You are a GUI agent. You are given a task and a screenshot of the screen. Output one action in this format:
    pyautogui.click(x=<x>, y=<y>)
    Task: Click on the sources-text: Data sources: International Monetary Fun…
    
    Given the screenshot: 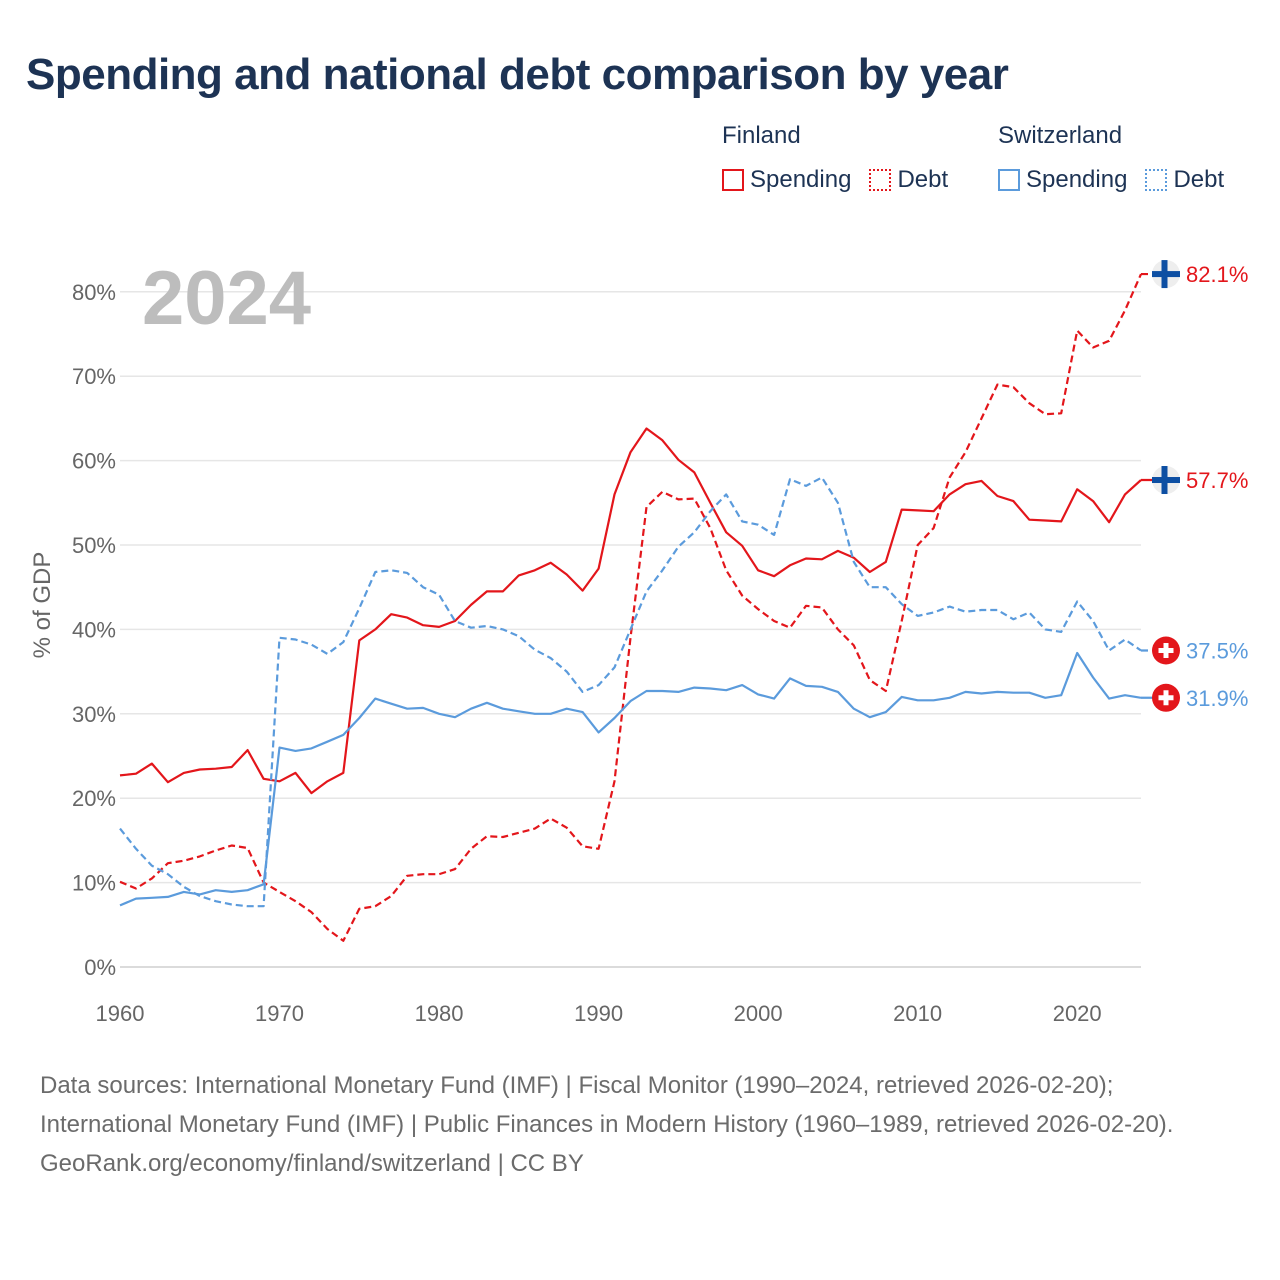 What is the action you would take?
    pyautogui.click(x=607, y=1105)
    